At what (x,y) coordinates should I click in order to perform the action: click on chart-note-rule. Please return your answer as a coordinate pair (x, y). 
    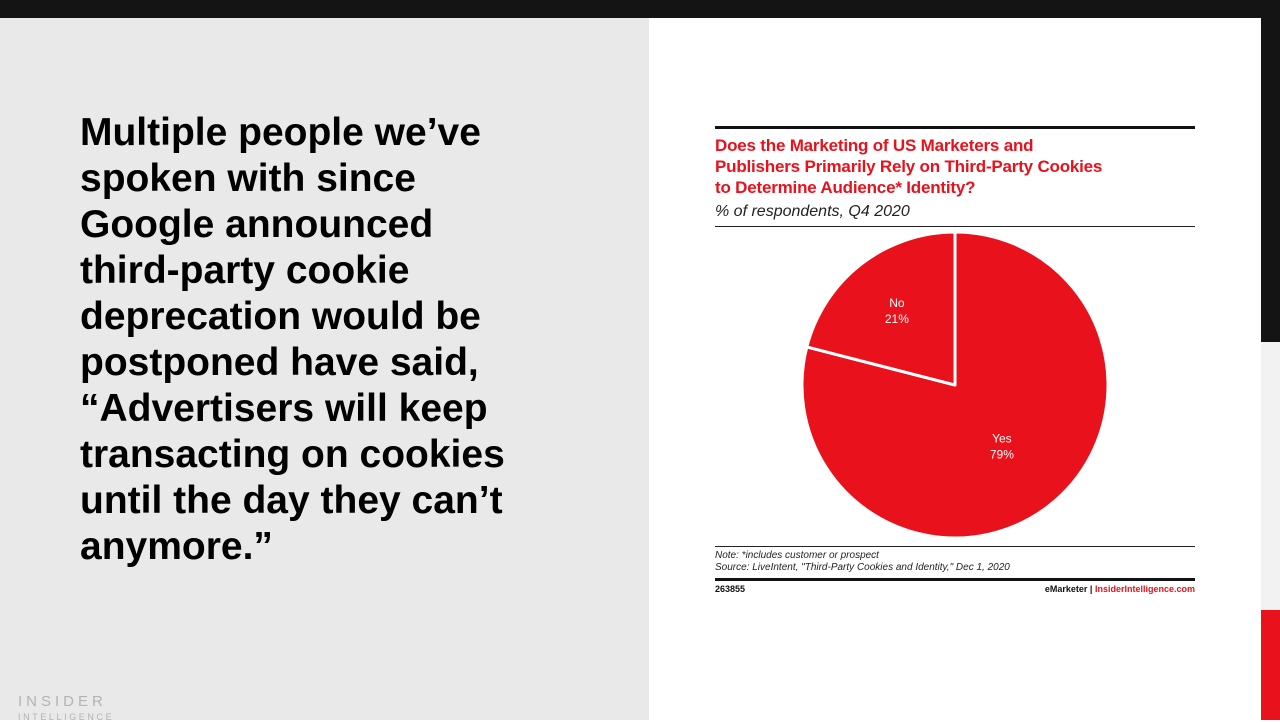
    Looking at the image, I should click on (955, 546).